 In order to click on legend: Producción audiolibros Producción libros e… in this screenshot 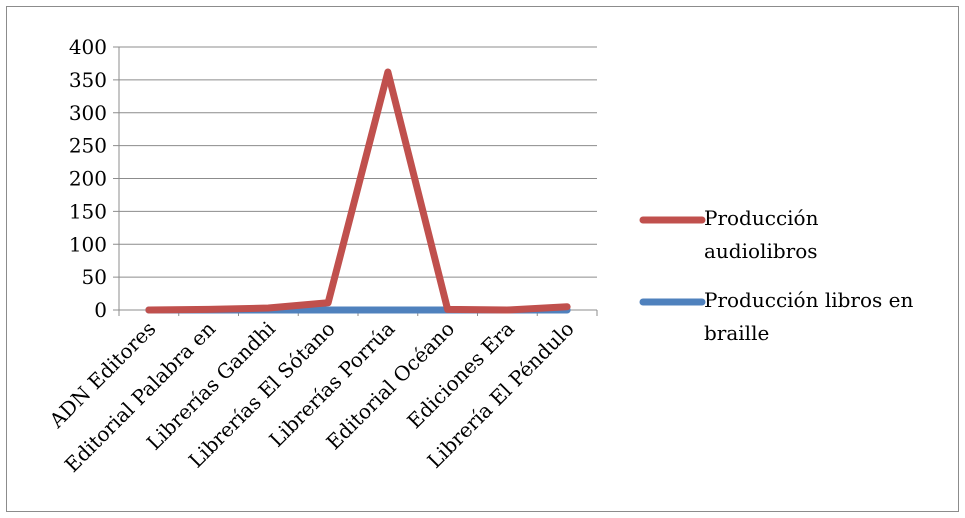, I will do `click(776, 275)`.